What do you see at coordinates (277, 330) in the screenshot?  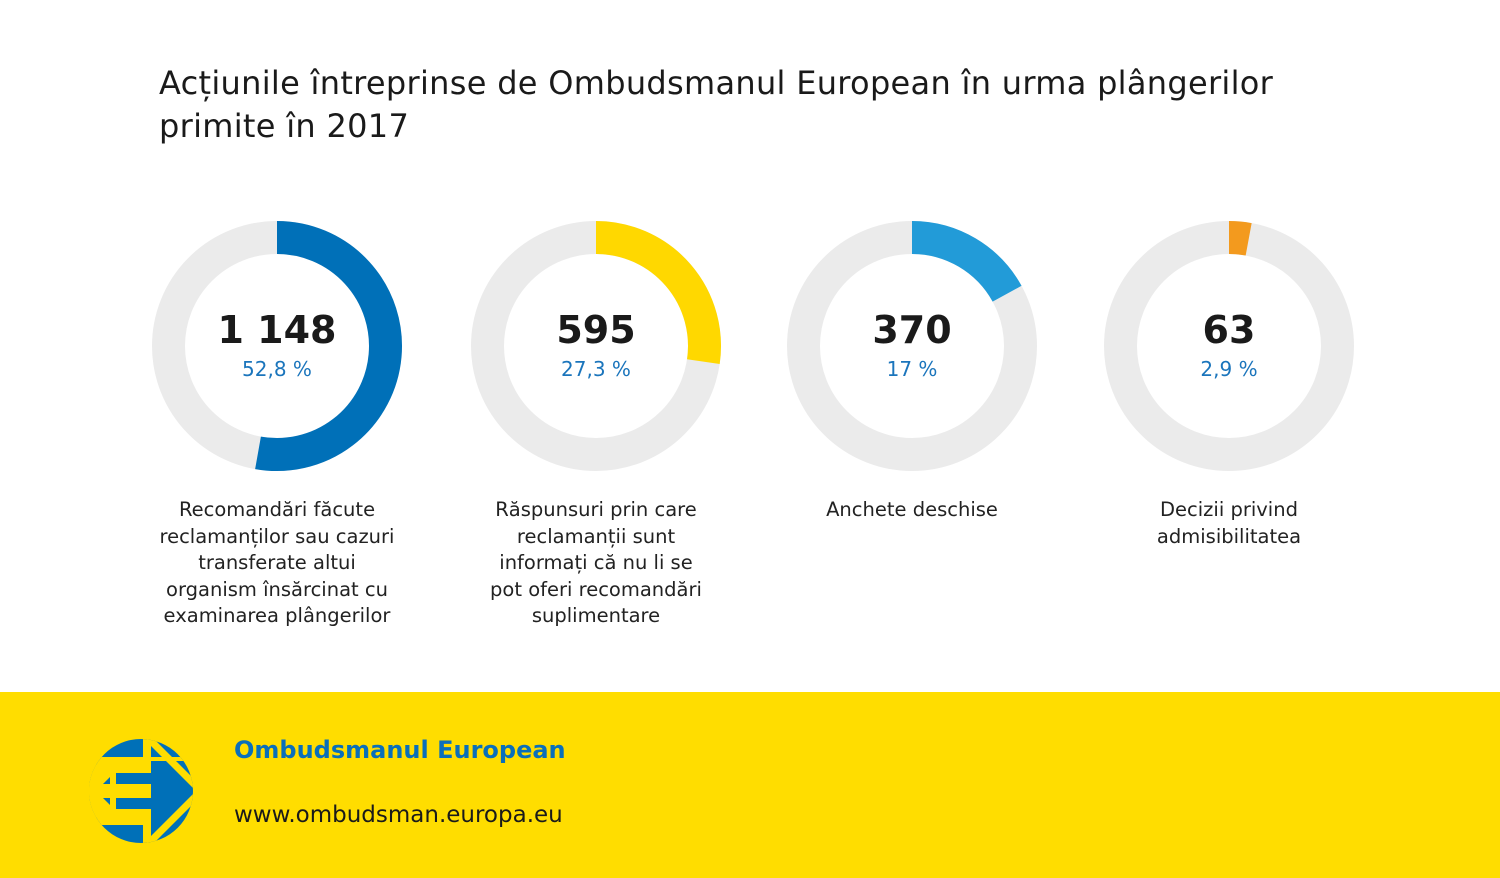 I see `donut-value-label: 1 148` at bounding box center [277, 330].